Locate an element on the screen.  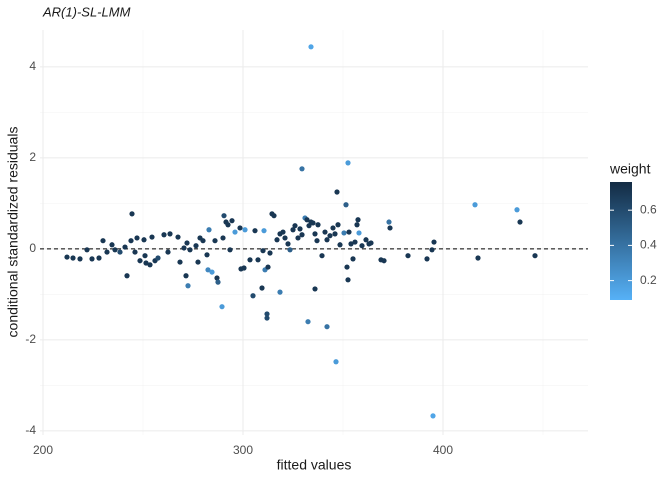
x-axis-title: fitted values is located at coordinates (314, 465).